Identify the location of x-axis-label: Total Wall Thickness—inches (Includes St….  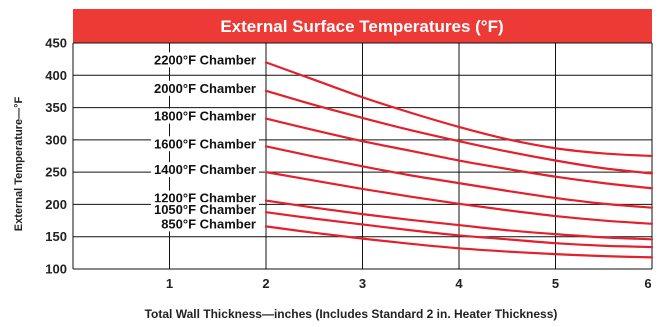
(351, 314).